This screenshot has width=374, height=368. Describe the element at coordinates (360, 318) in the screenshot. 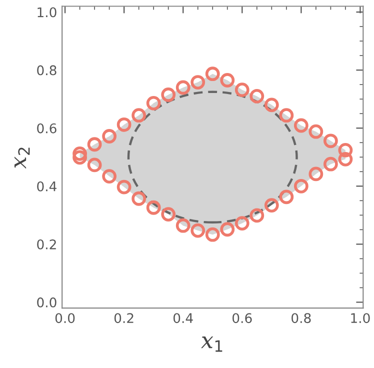

I see `x-tick-label: 1.0` at that location.